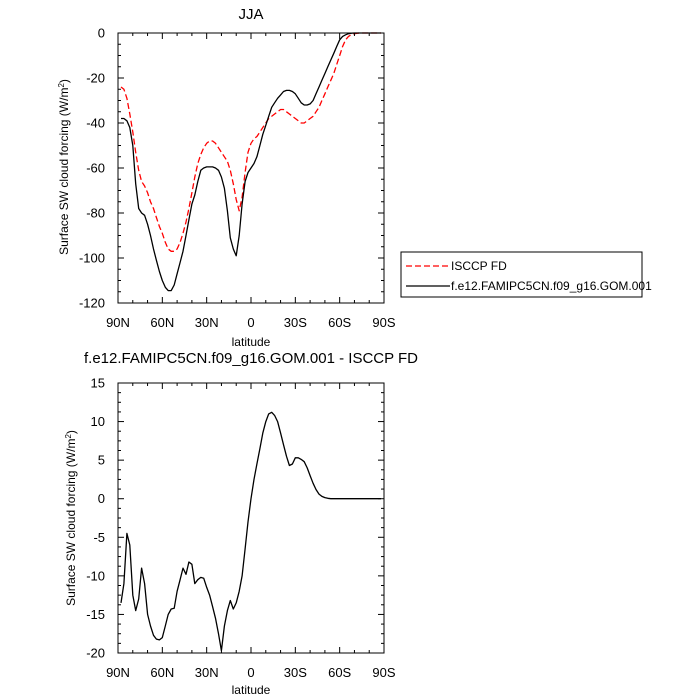 This screenshot has height=700, width=700. I want to click on y-tick-label: -5, so click(99, 537).